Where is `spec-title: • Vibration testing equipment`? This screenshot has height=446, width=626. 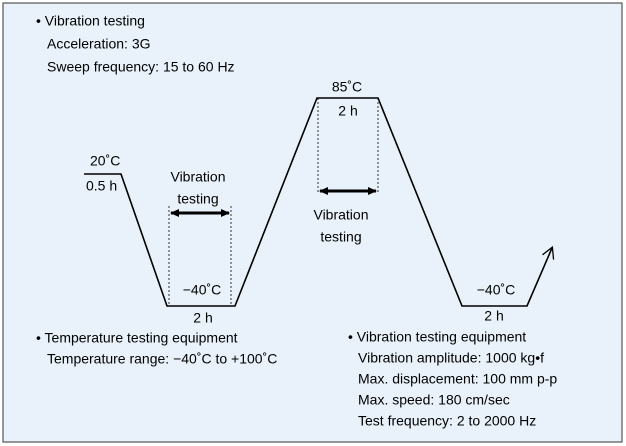
spec-title: • Vibration testing equipment is located at coordinates (437, 337).